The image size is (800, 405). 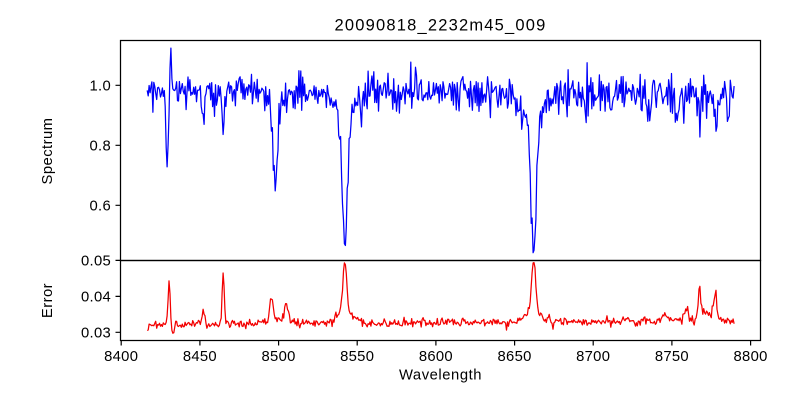 What do you see at coordinates (96, 298) in the screenshot?
I see `svg-text: 0.04` at bounding box center [96, 298].